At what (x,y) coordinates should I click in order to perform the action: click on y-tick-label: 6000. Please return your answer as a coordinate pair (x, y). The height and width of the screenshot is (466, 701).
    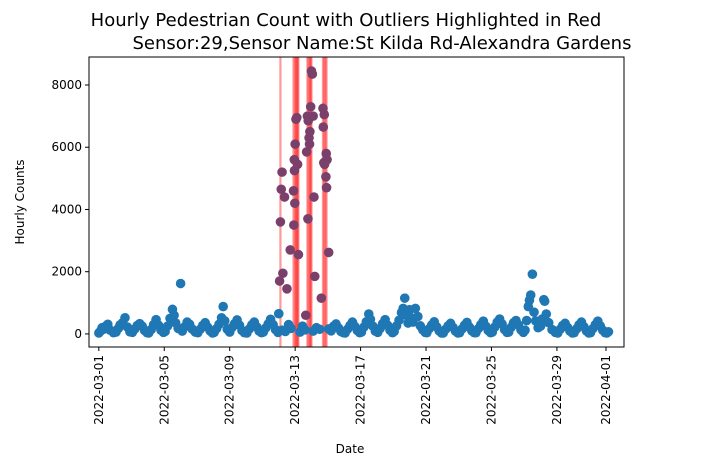
    Looking at the image, I should click on (66, 147).